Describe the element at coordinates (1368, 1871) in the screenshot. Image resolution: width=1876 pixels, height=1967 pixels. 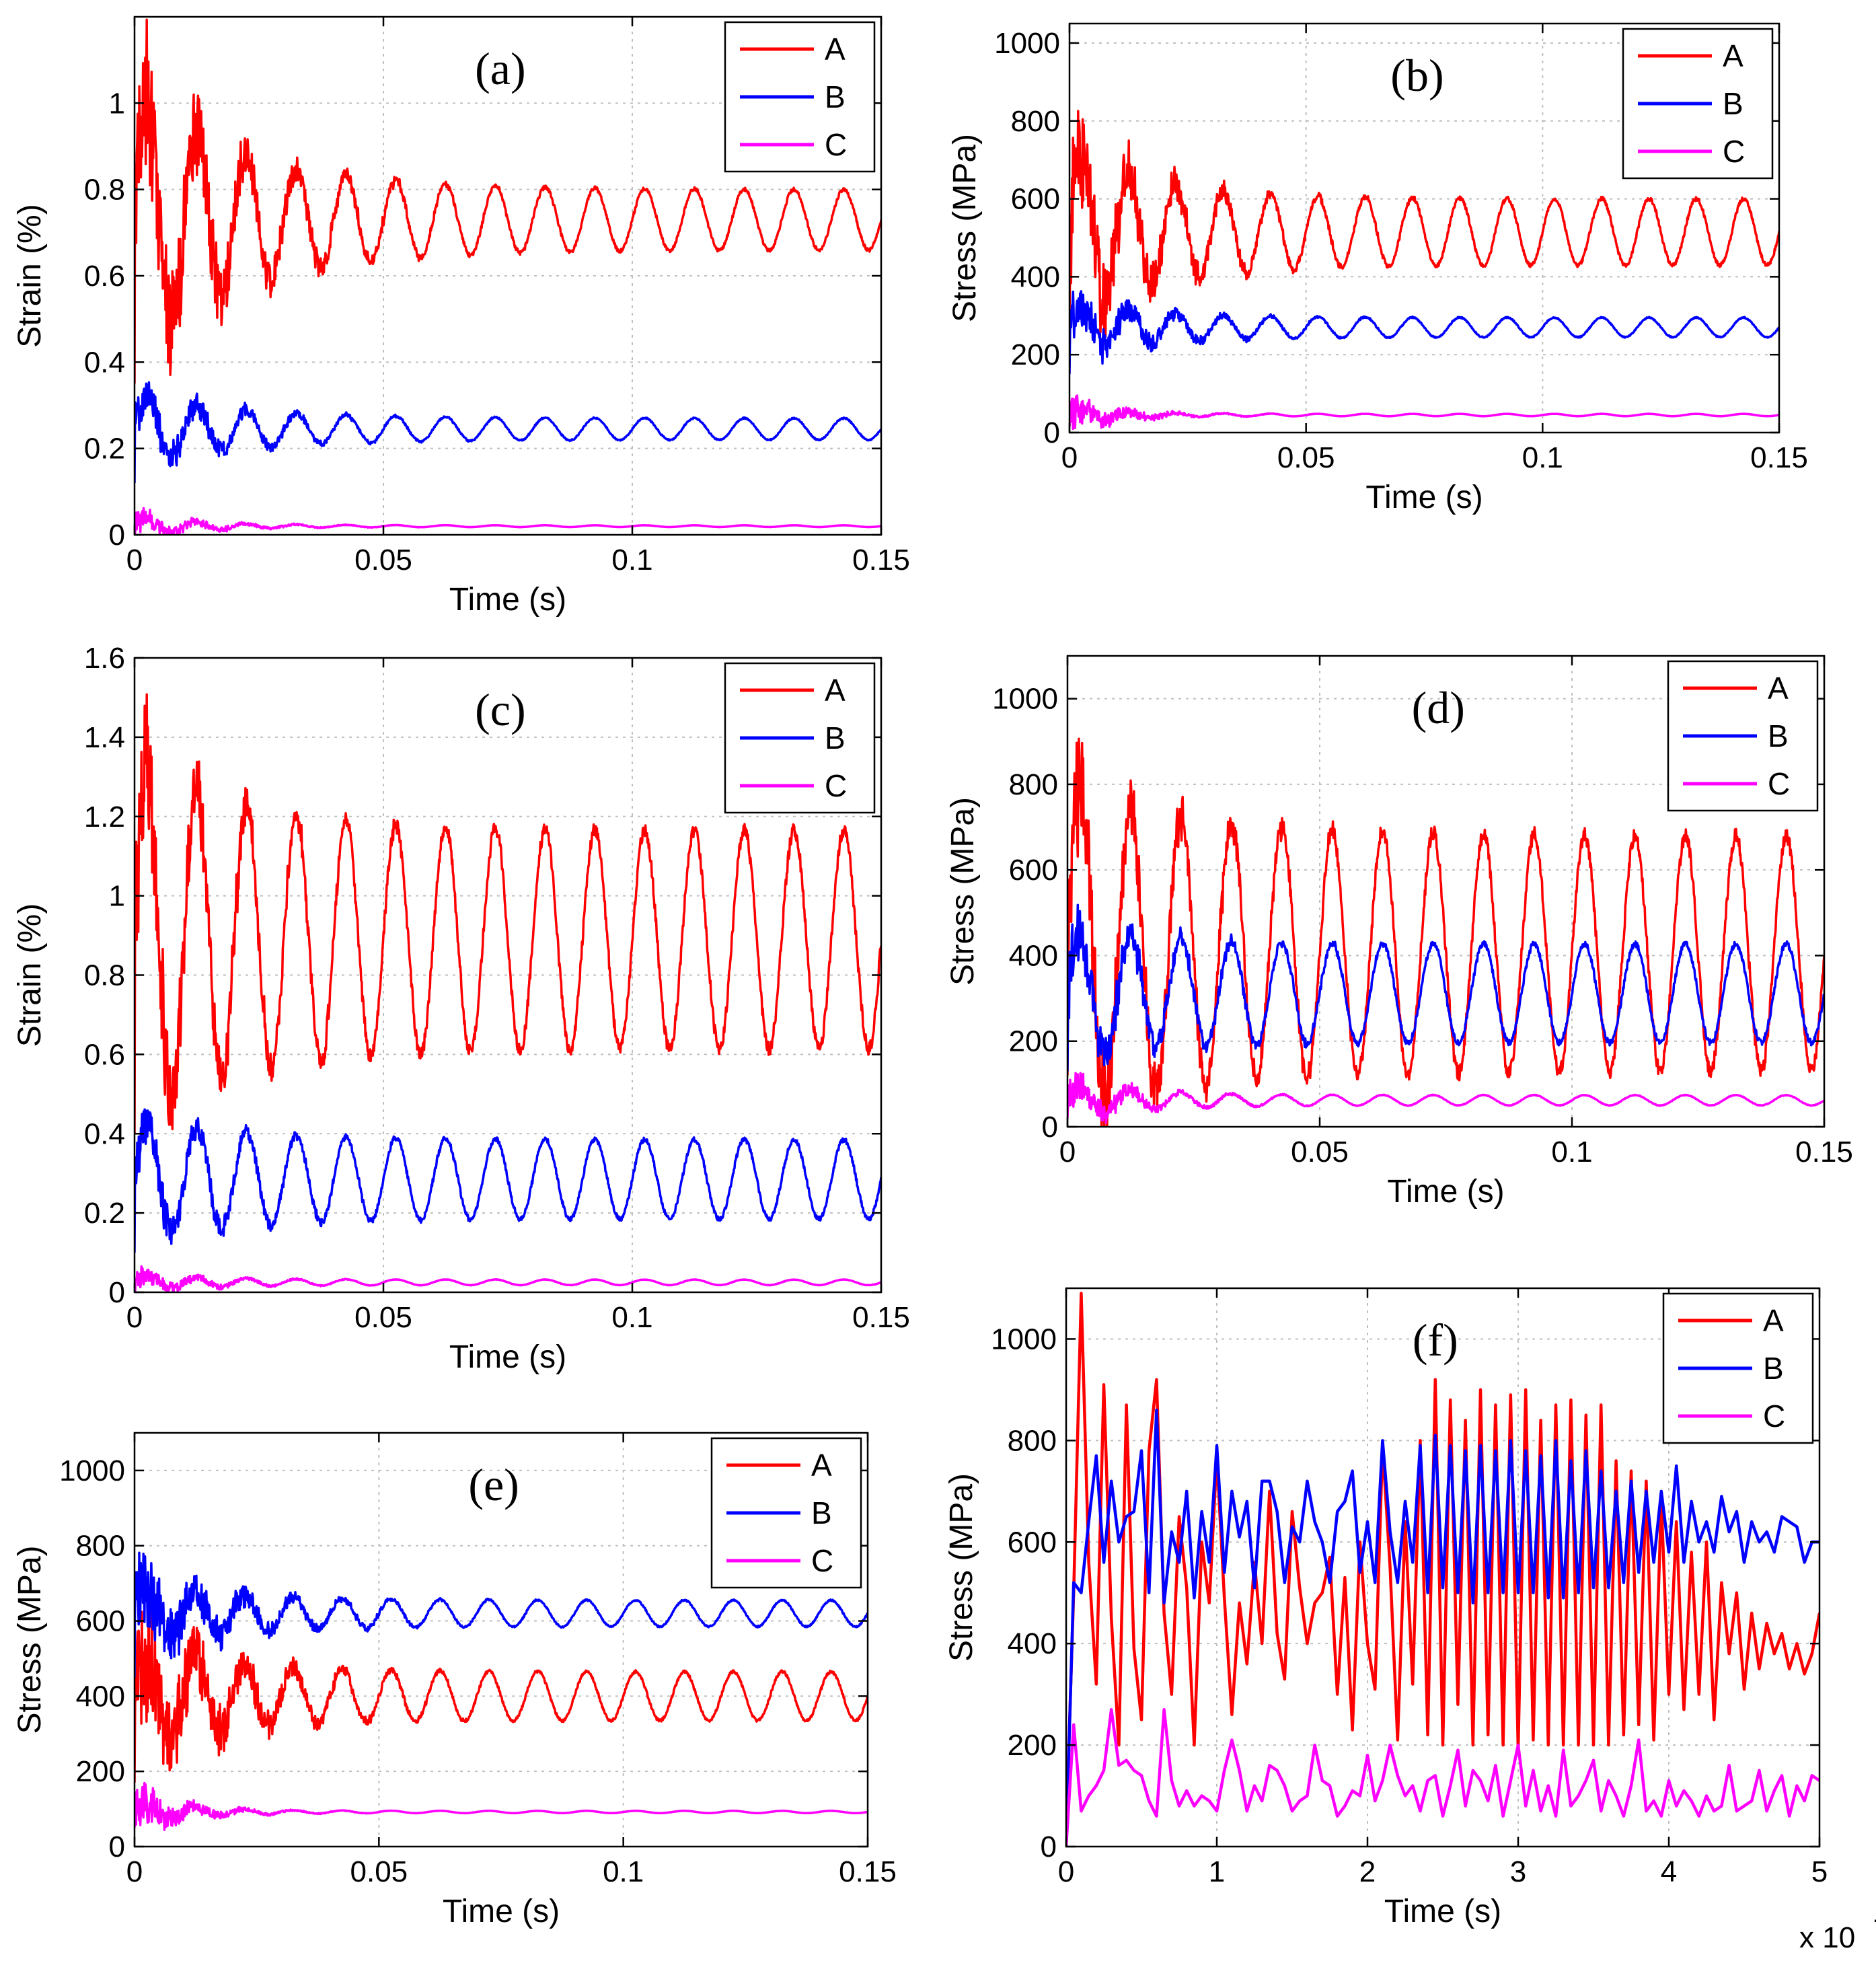
I see `x-tick-label: 2` at that location.